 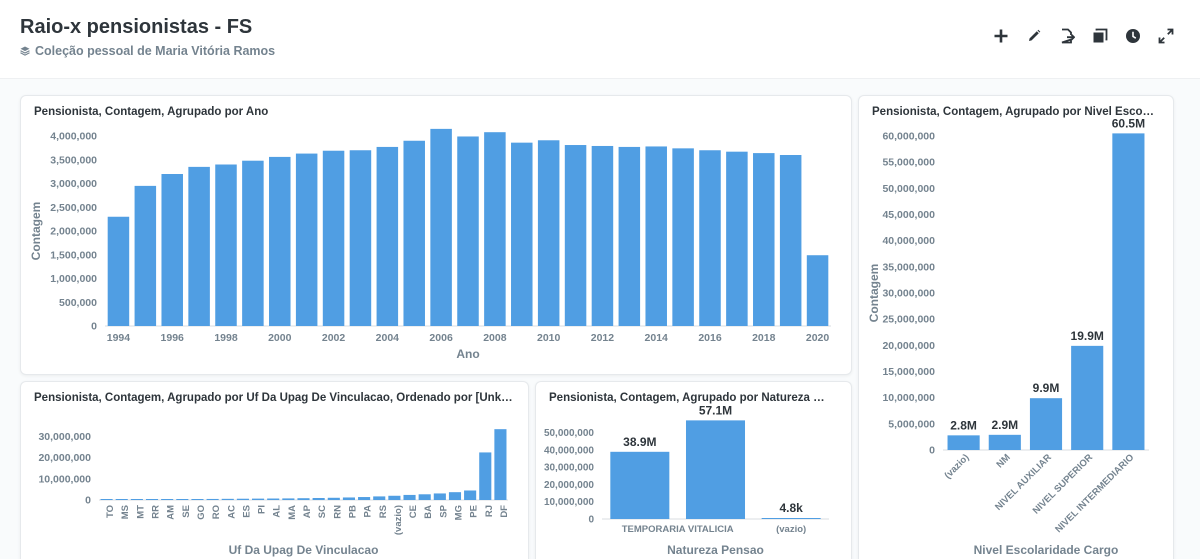 What do you see at coordinates (908, 163) in the screenshot?
I see `y-tick-label: 55,000,000` at bounding box center [908, 163].